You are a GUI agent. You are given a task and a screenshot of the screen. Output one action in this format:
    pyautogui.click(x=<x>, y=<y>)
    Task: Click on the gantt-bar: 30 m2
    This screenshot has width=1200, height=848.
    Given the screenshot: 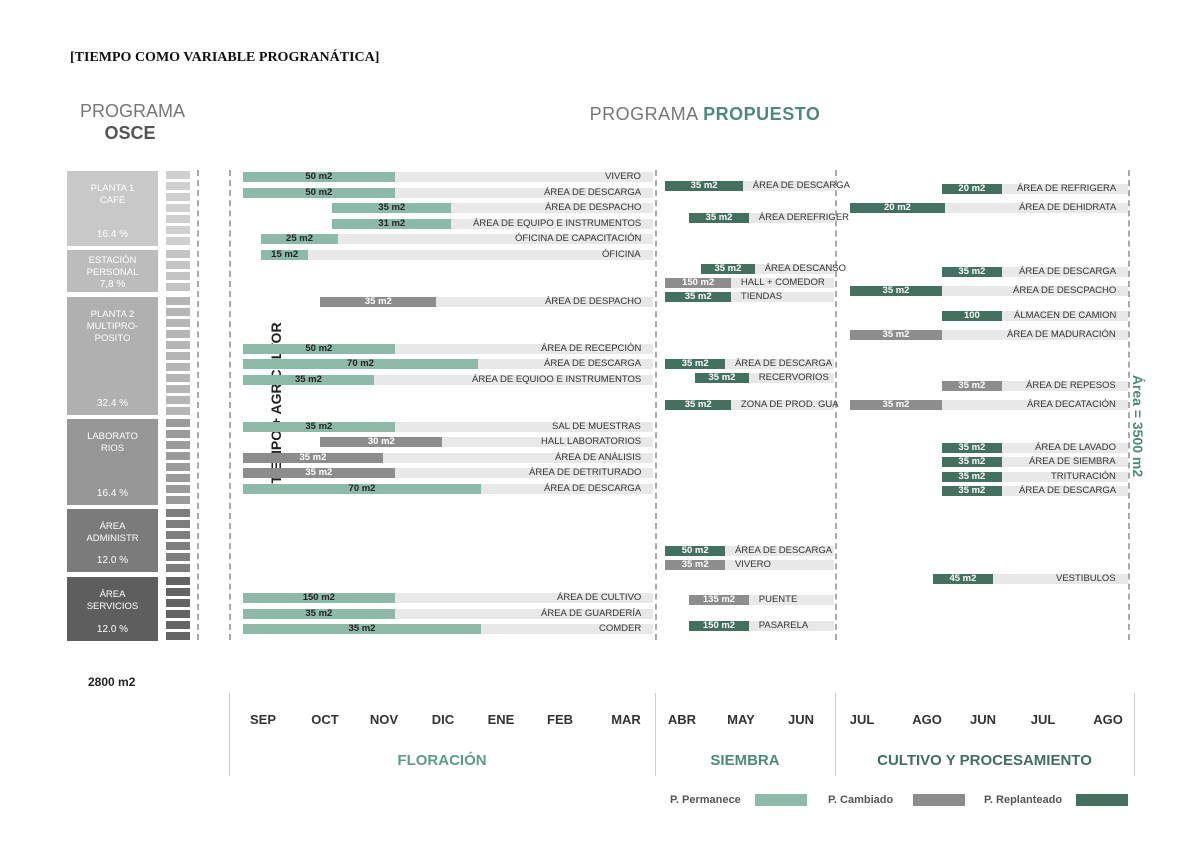 What is the action you would take?
    pyautogui.click(x=381, y=442)
    